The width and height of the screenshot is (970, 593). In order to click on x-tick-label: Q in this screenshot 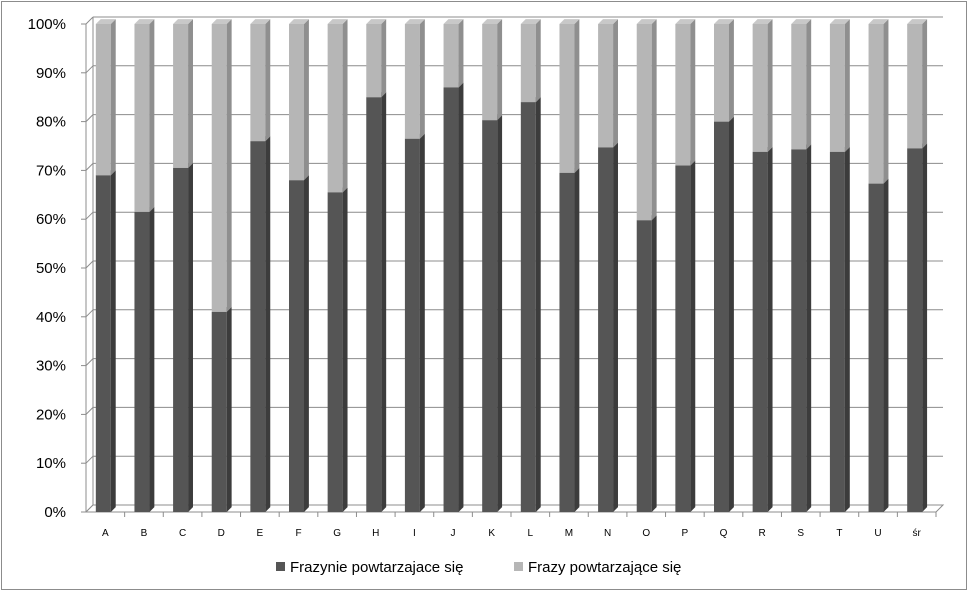, I will do `click(724, 533)`.